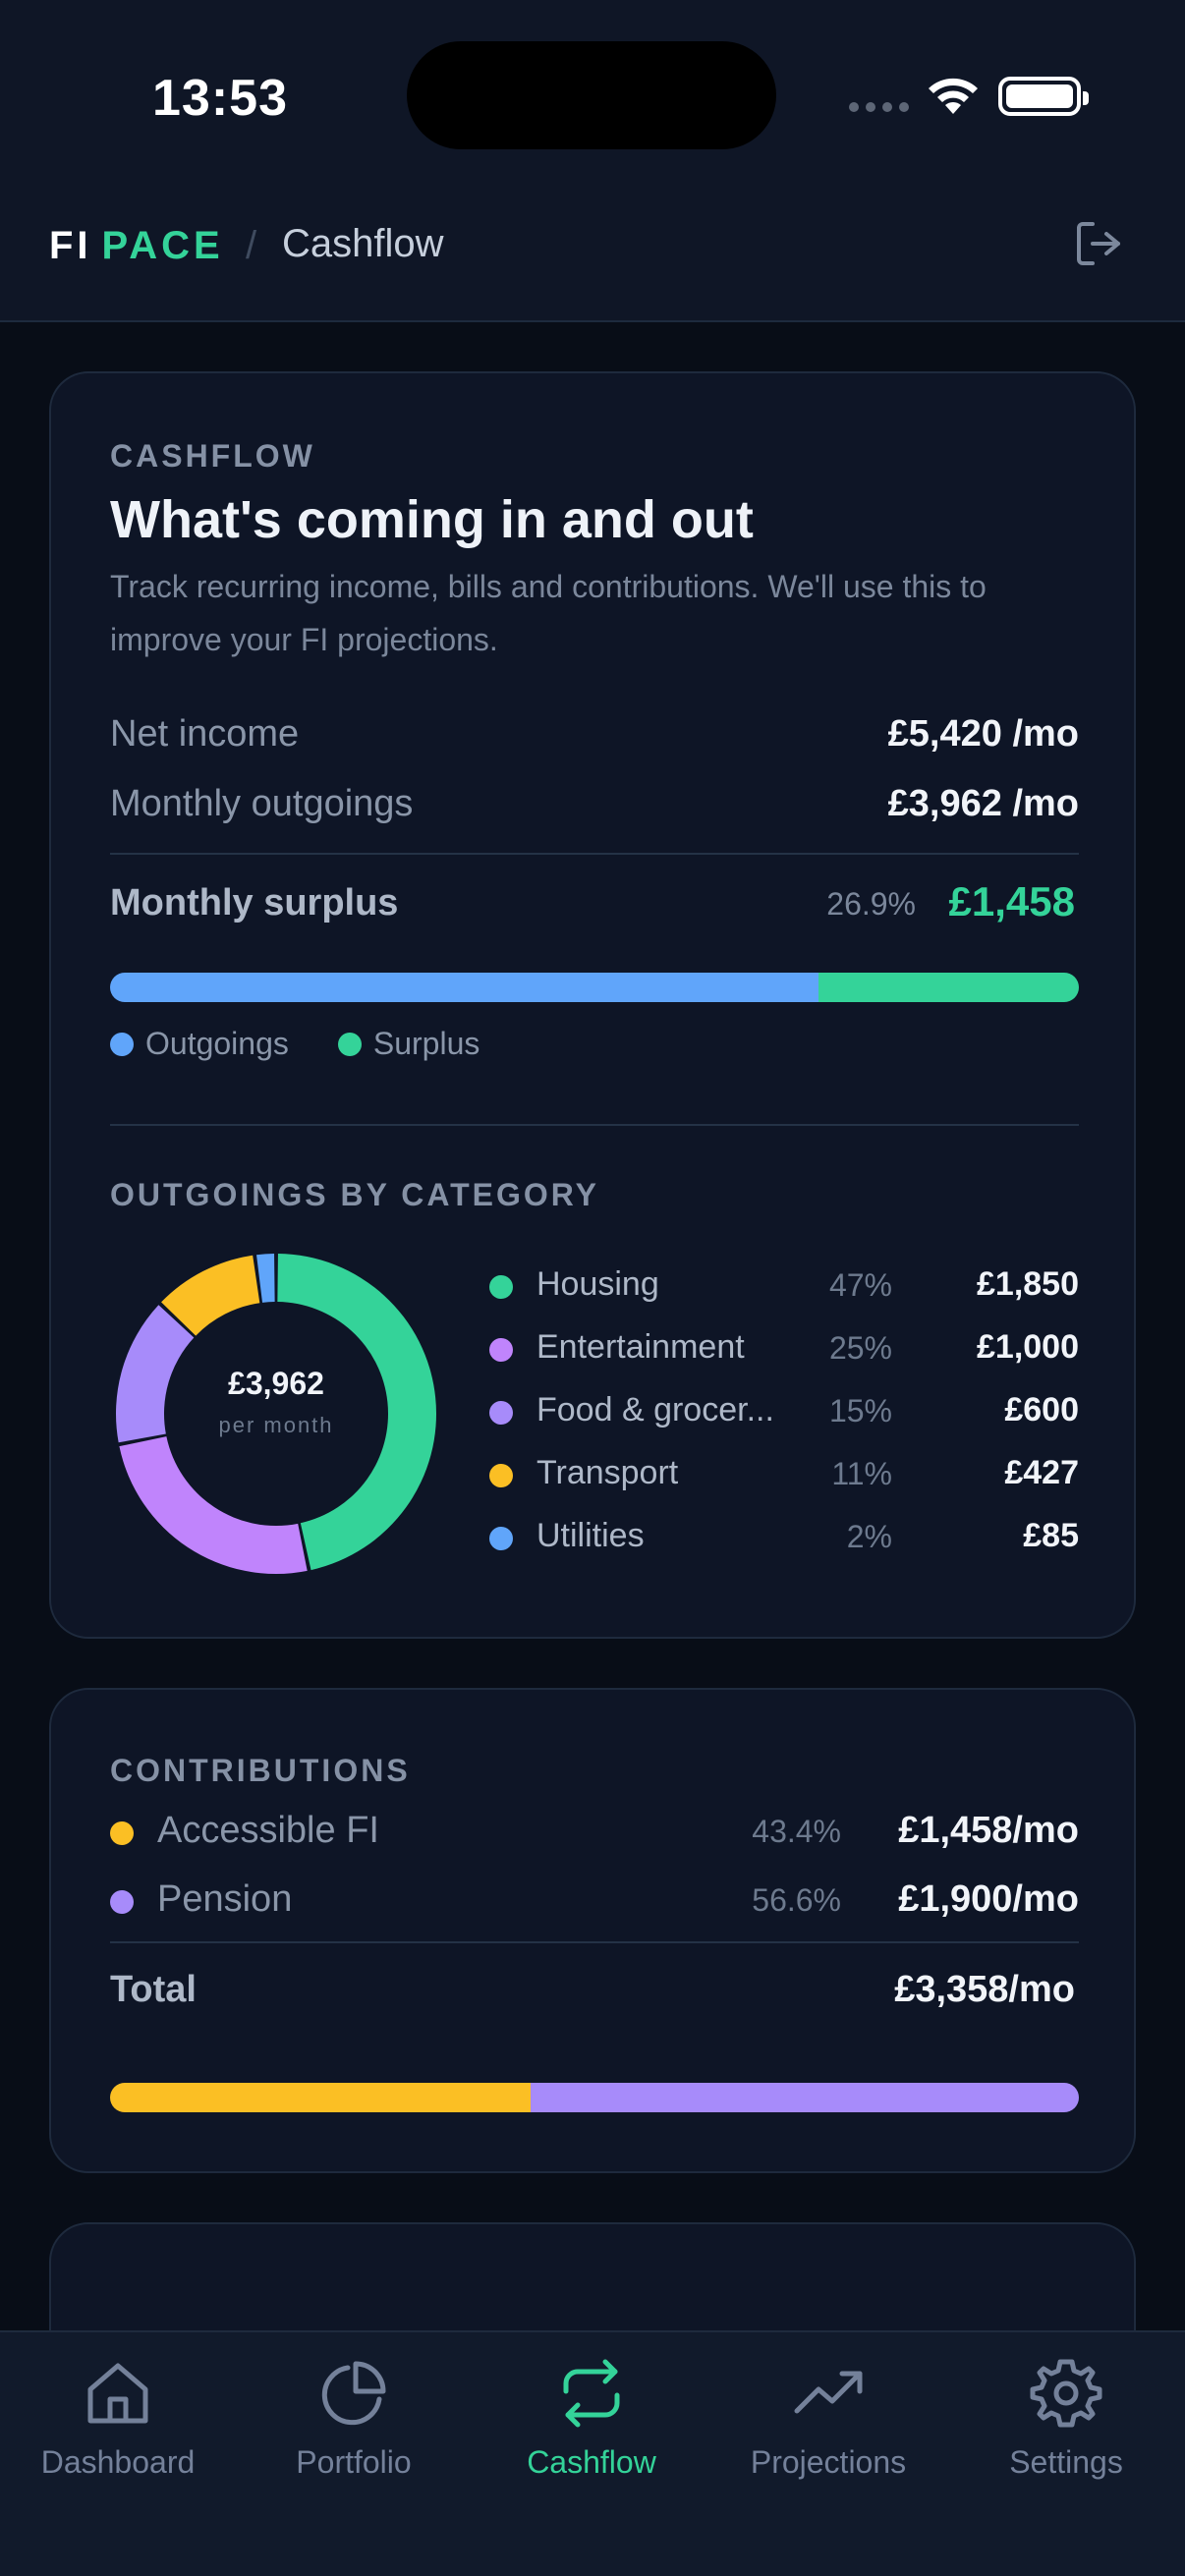  I want to click on category-name: Transport, so click(608, 1472).